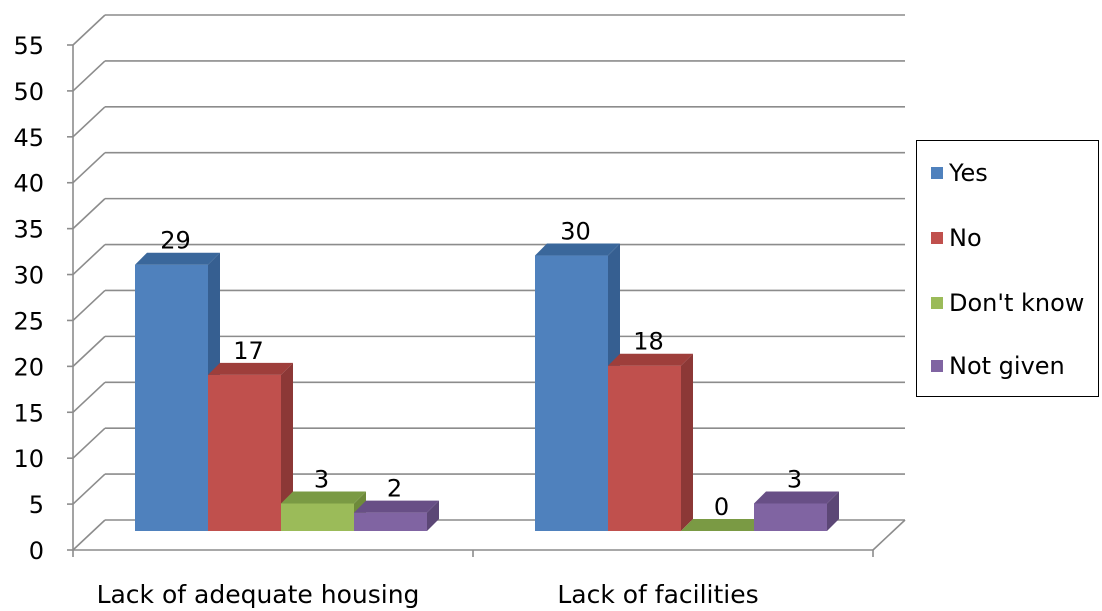 The height and width of the screenshot is (611, 1102). I want to click on y-tick-label: 35, so click(28, 230).